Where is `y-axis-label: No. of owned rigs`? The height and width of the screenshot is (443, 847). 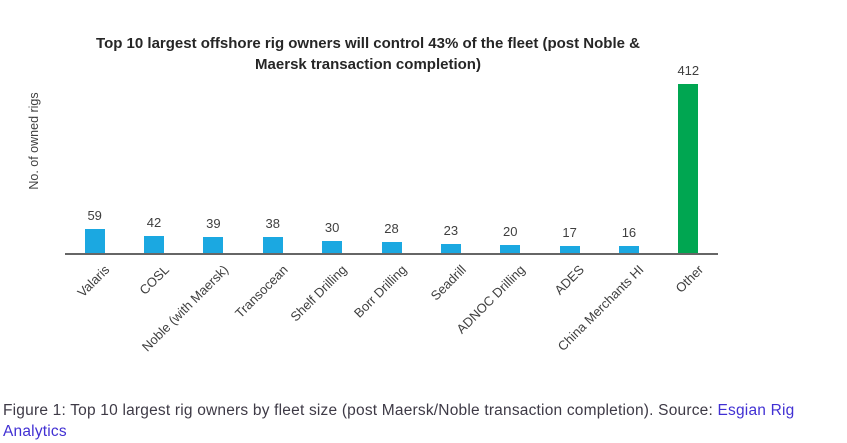
y-axis-label: No. of owned rigs is located at coordinates (34, 141).